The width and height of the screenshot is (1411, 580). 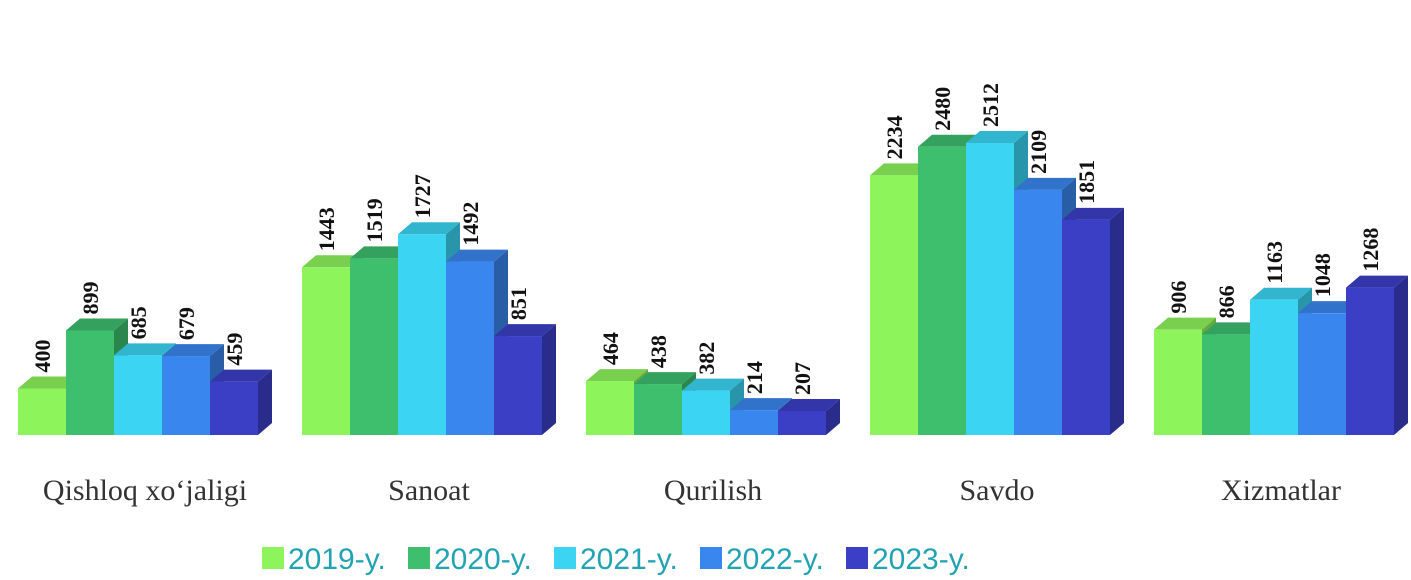 What do you see at coordinates (326, 229) in the screenshot?
I see `data-label: 1443` at bounding box center [326, 229].